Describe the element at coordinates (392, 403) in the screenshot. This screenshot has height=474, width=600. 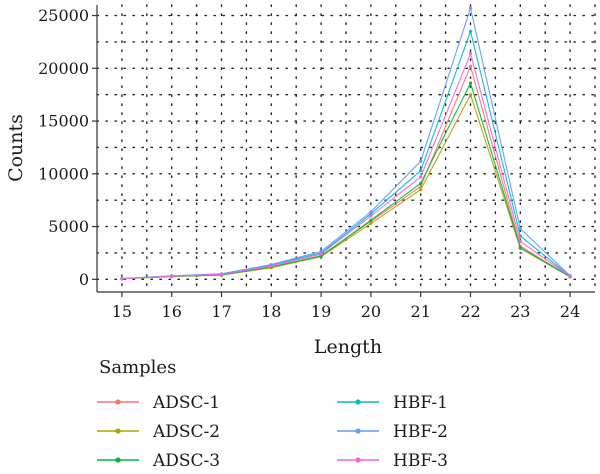
I see `legend-item: HBF-1` at that location.